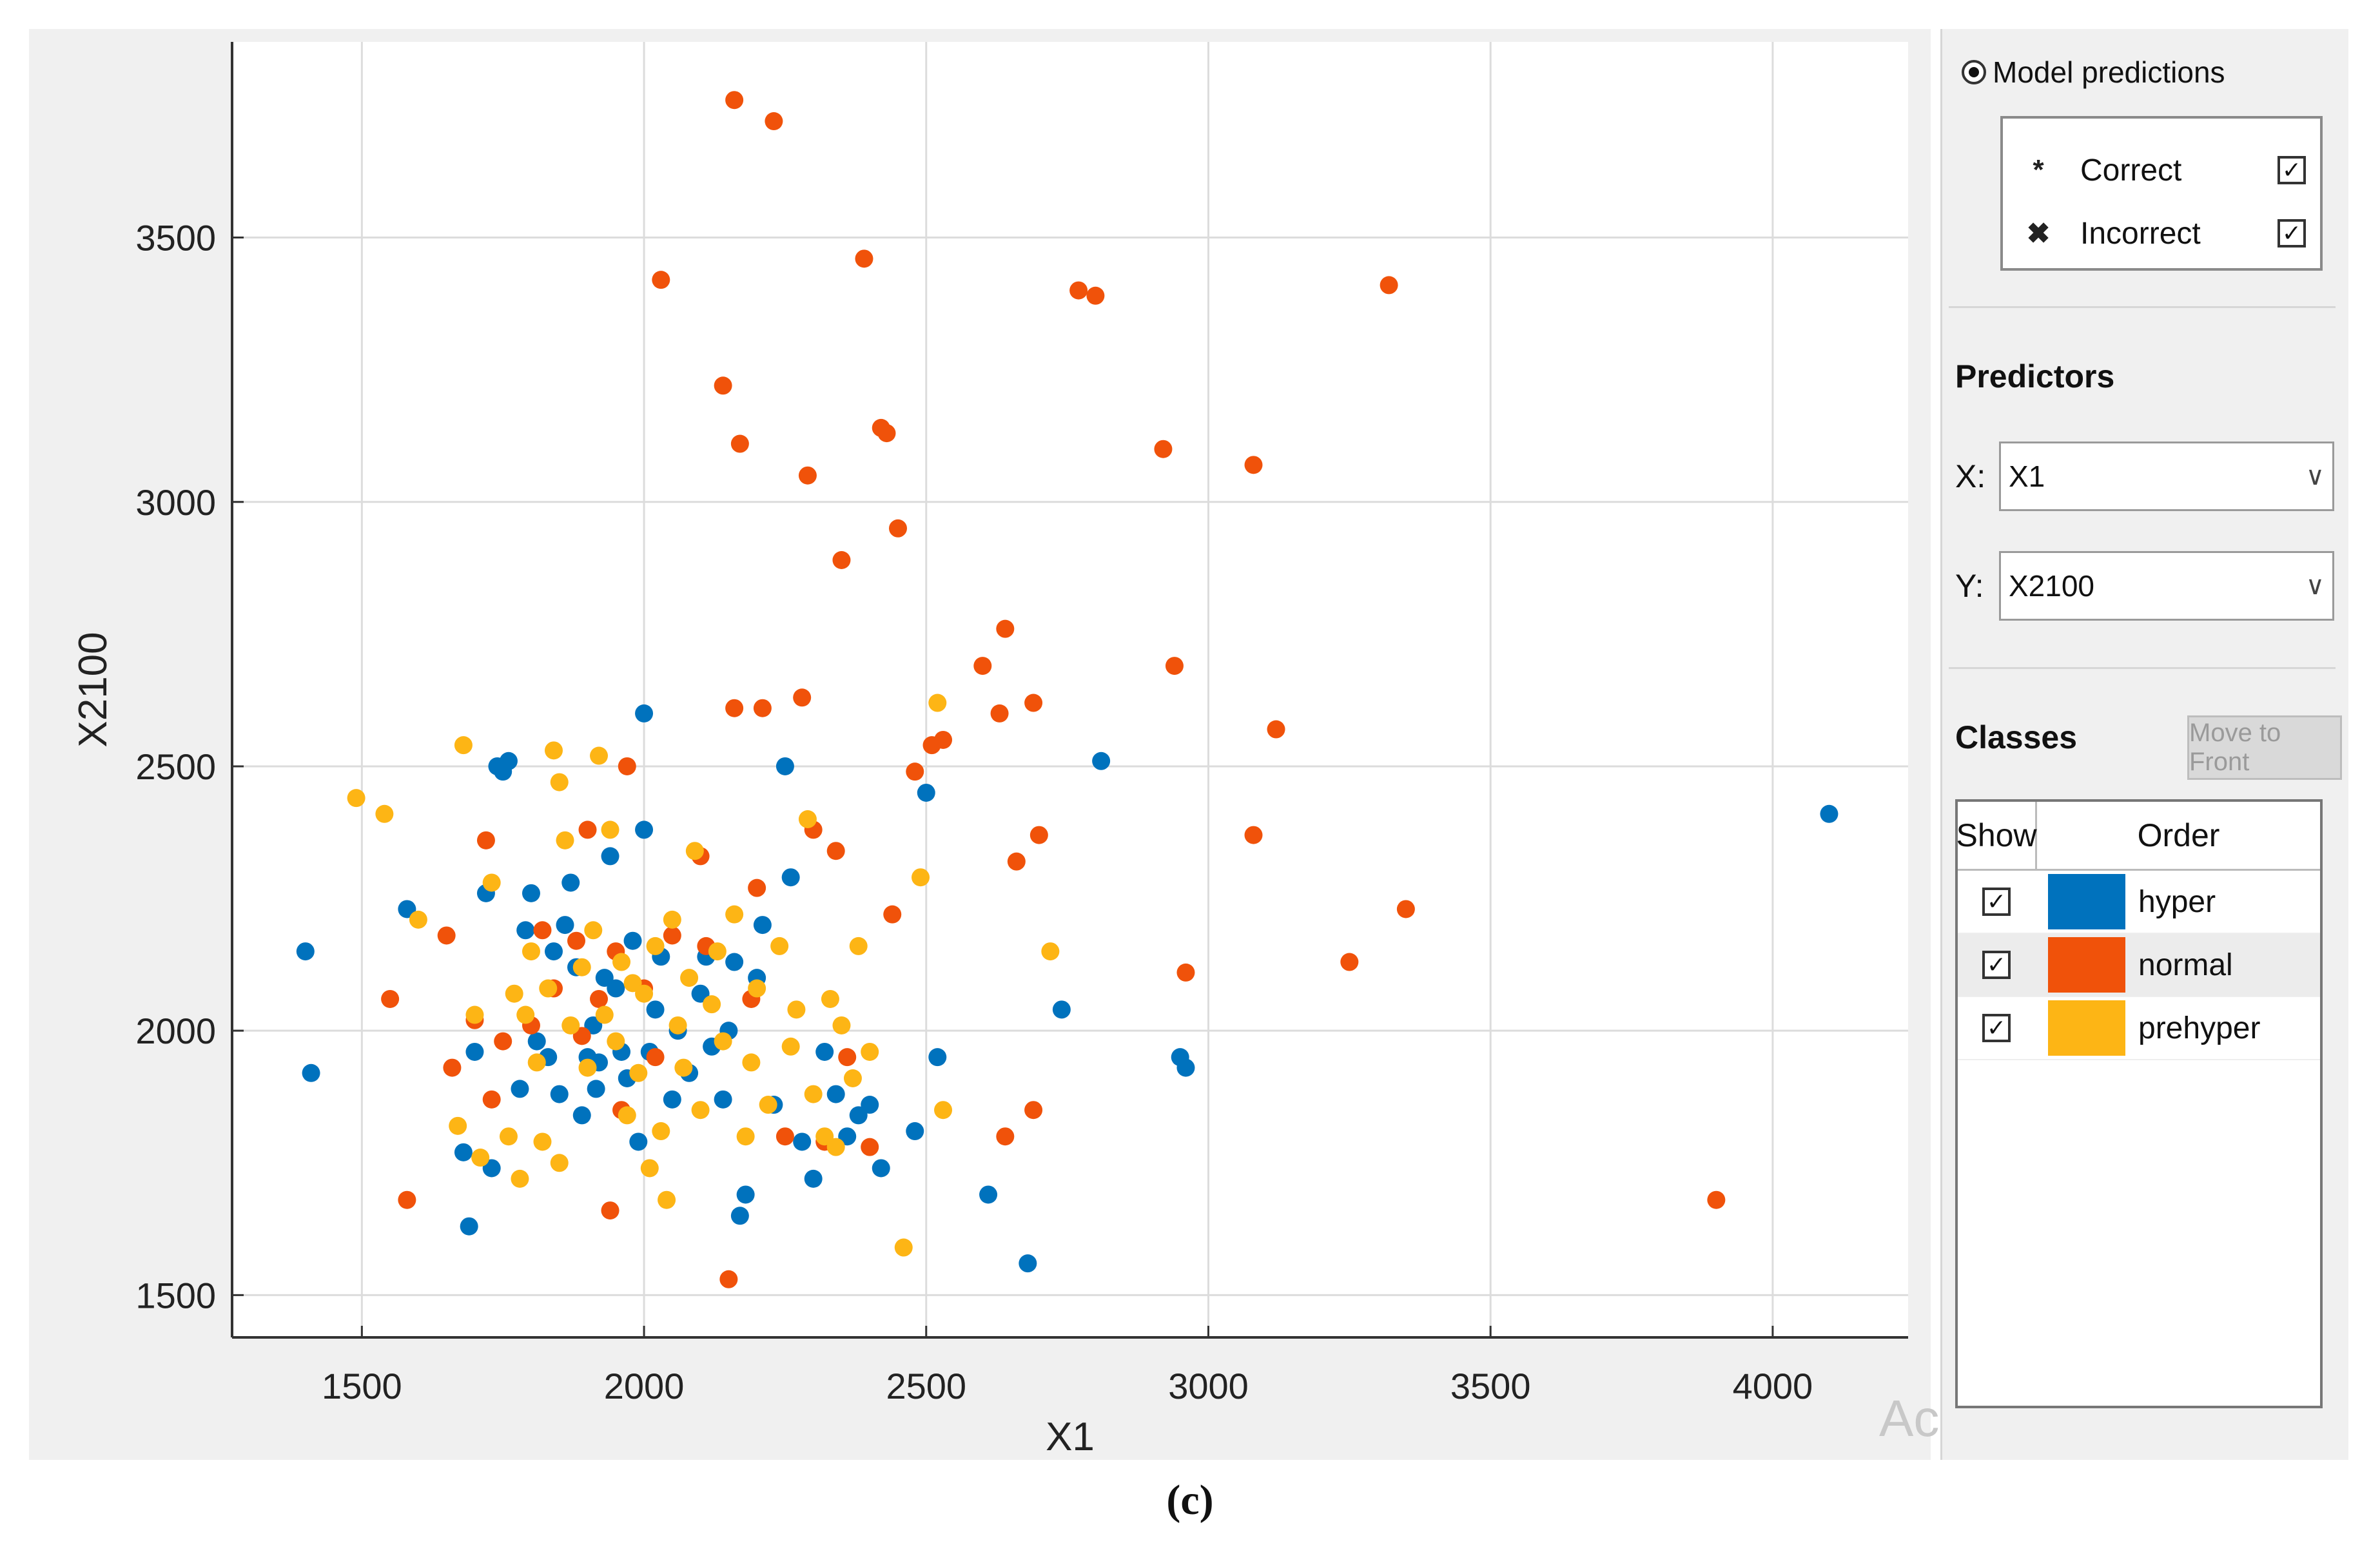 The height and width of the screenshot is (1543, 2380). I want to click on x-predictor-select: X1 ∨, so click(2166, 477).